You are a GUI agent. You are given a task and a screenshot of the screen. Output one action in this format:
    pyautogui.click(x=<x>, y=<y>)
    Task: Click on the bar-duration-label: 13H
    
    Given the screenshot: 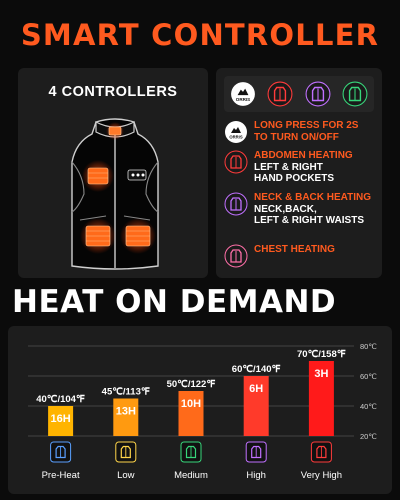 What is the action you would take?
    pyautogui.click(x=126, y=412)
    